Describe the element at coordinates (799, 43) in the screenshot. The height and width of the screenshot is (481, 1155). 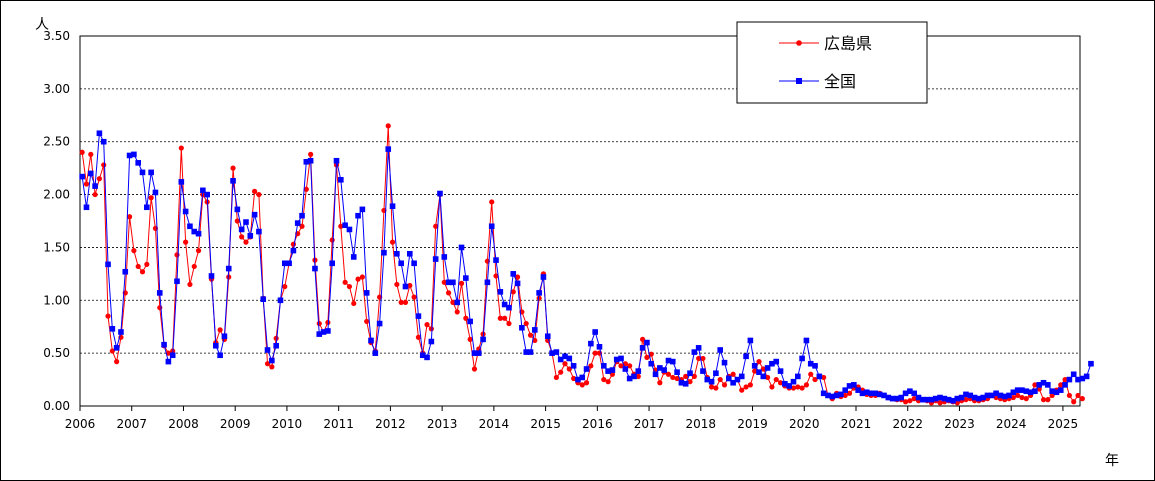
I see `legend-marker-hiroshima` at that location.